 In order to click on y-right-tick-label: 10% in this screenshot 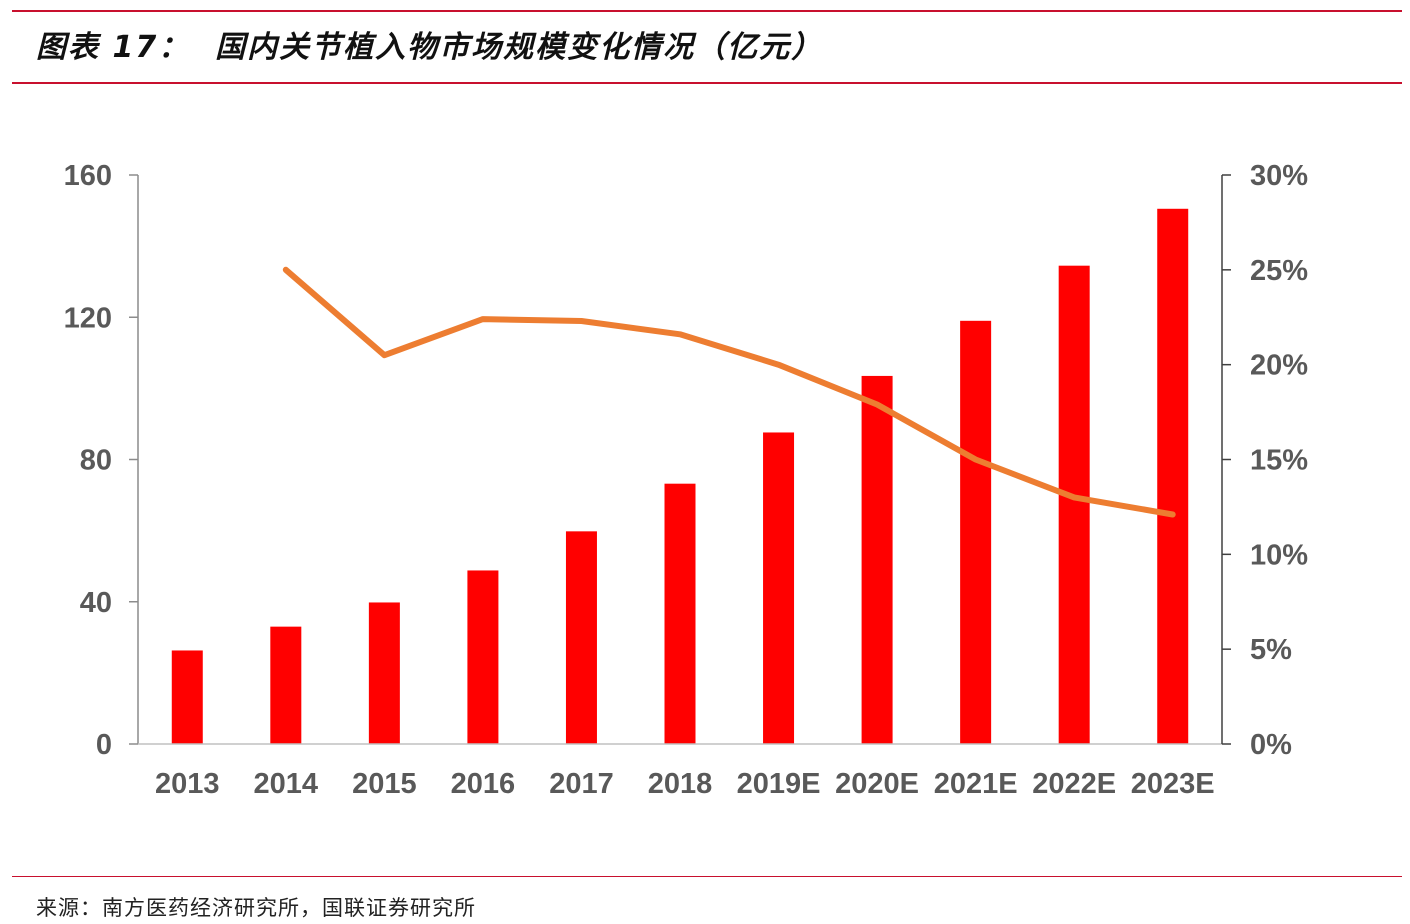, I will do `click(1279, 555)`.